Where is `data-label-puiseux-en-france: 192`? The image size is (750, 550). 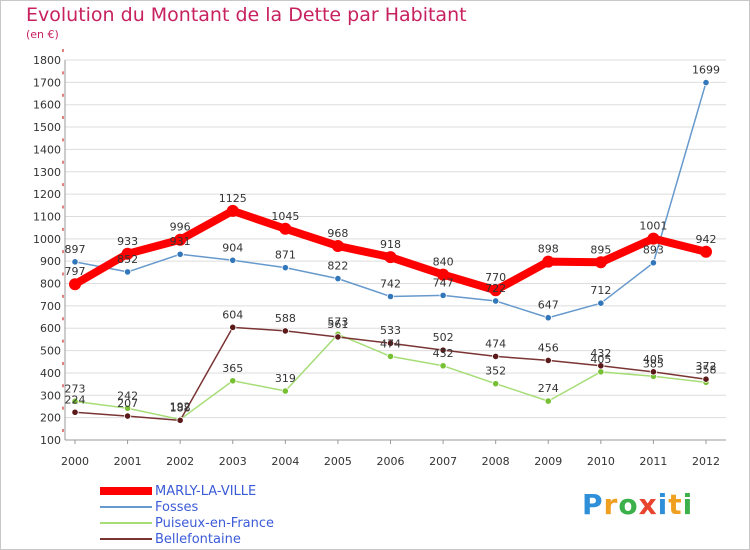 data-label-puiseux-en-france: 192 is located at coordinates (180, 406).